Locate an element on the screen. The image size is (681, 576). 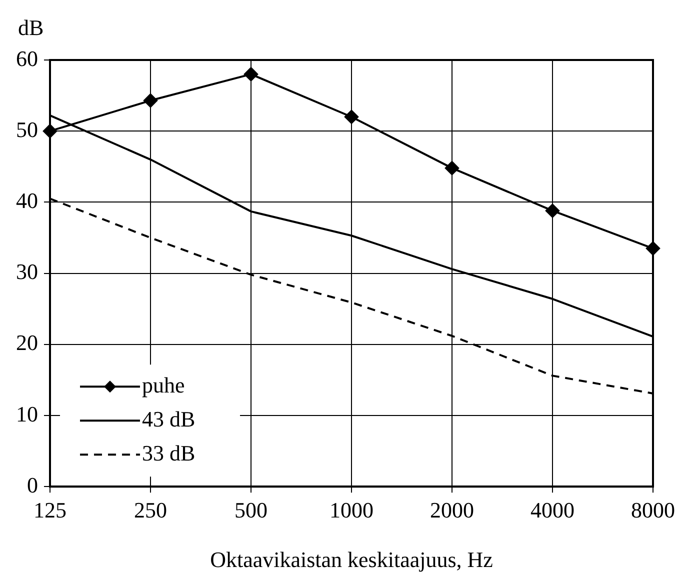
x-tick-label: 250 is located at coordinates (150, 510).